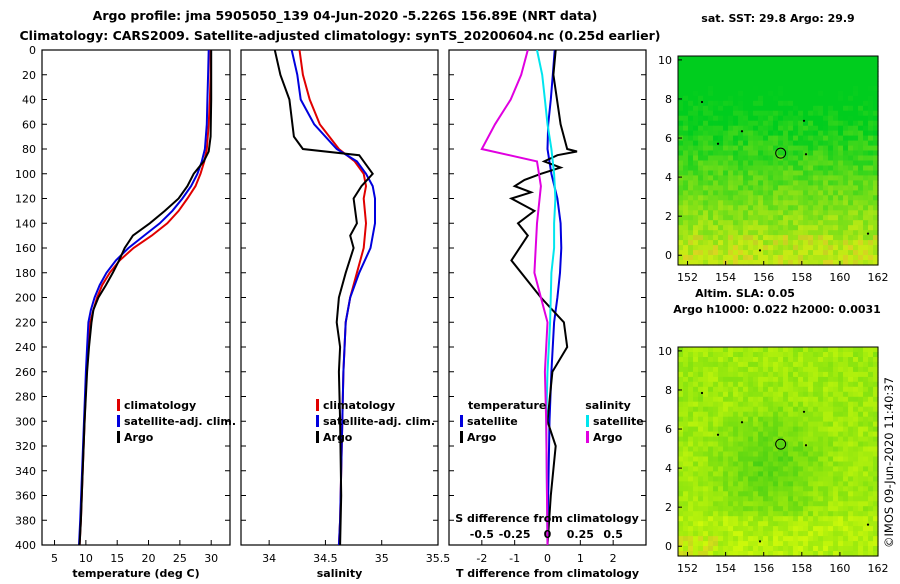  What do you see at coordinates (25, 248) in the screenshot?
I see `y-tick-label: 160` at bounding box center [25, 248].